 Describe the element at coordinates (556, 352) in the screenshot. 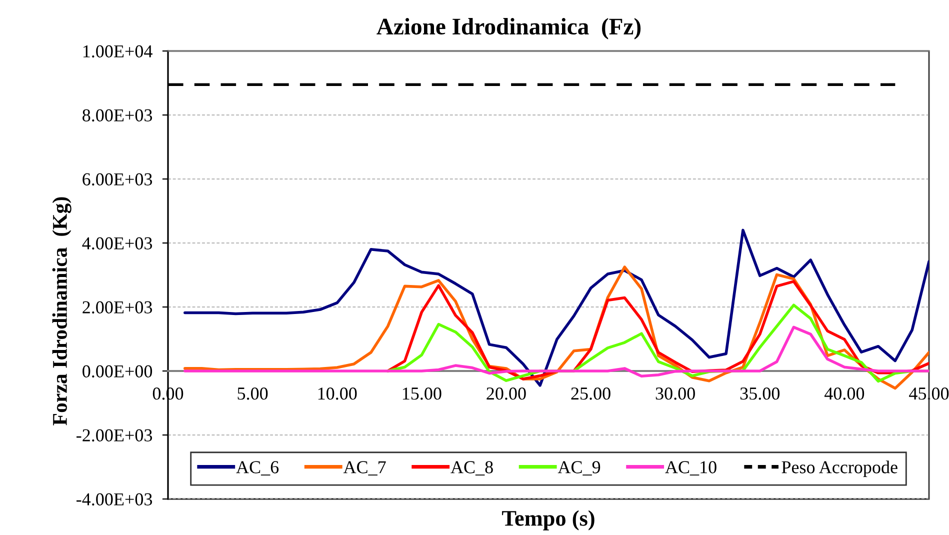

I see `line-series` at that location.